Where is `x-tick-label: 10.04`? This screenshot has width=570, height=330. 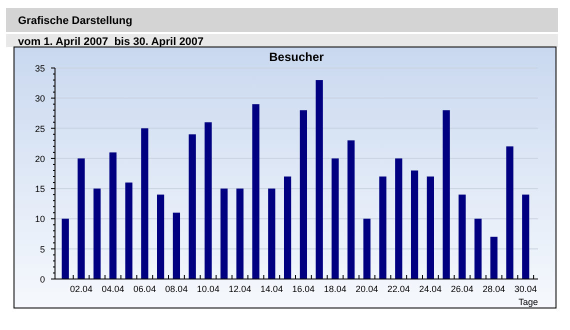
x-tick-label: 10.04 is located at coordinates (208, 289).